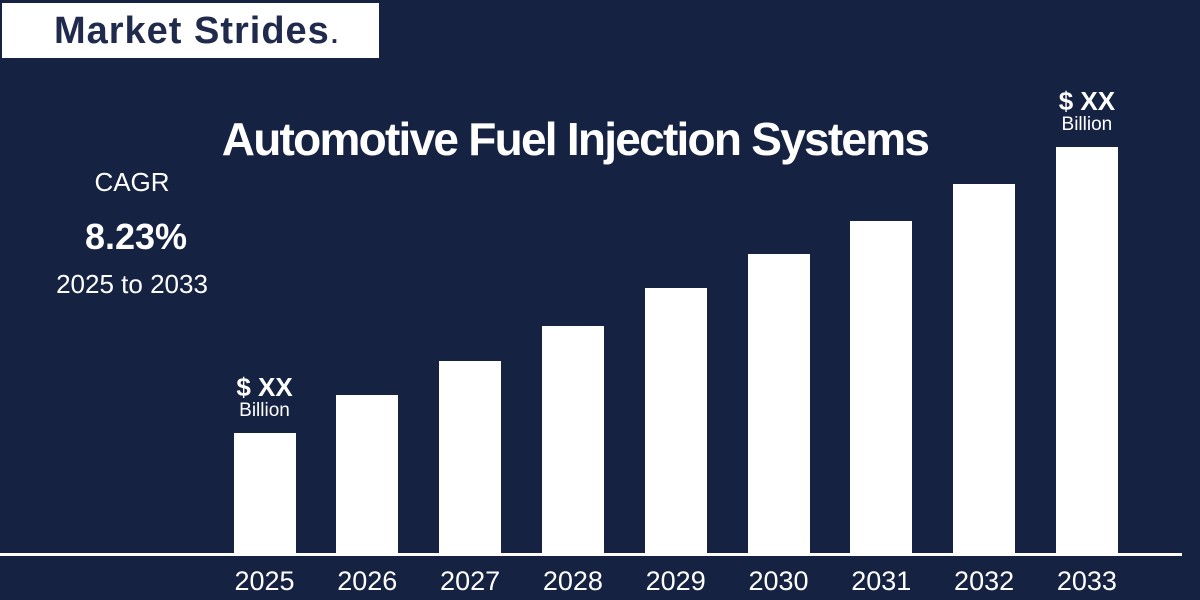  I want to click on x-tick-label-2025: 2025, so click(264, 581).